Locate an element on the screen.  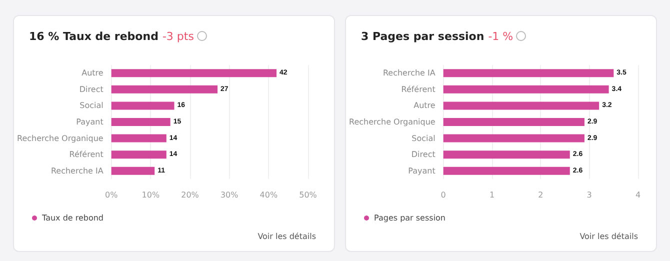
x-tick-label: 0 is located at coordinates (443, 195).